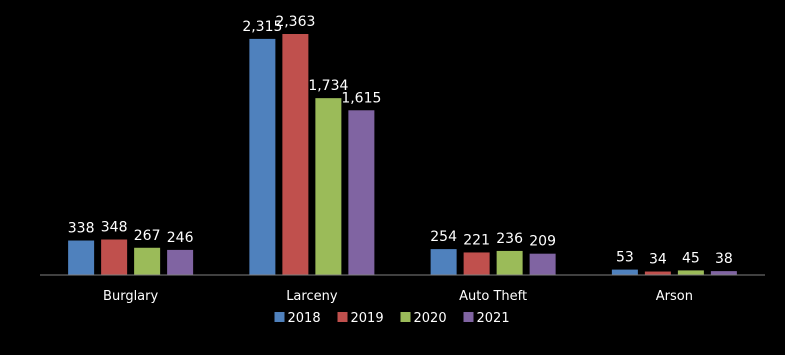 The height and width of the screenshot is (355, 785). I want to click on data-label-burglary-2019: 348, so click(114, 228).